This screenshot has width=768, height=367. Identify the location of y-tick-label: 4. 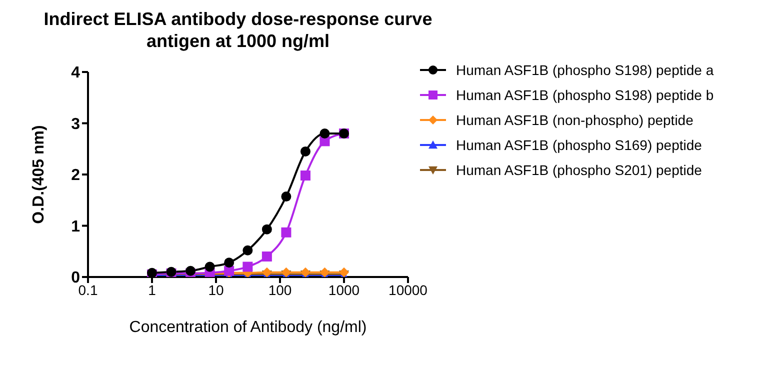
(75, 73).